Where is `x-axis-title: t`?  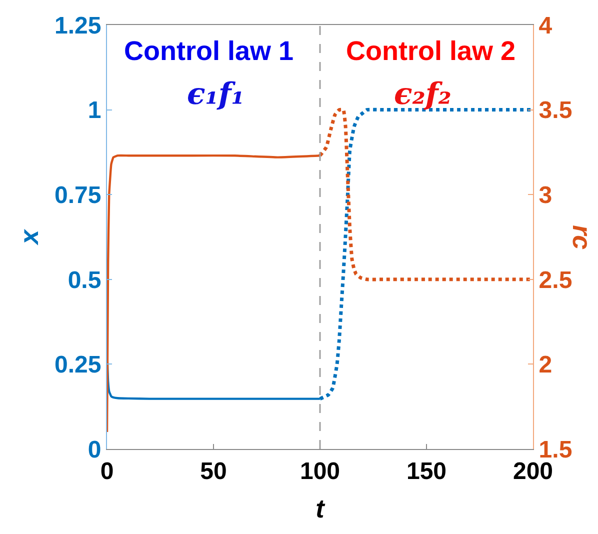 x-axis-title: t is located at coordinates (321, 509).